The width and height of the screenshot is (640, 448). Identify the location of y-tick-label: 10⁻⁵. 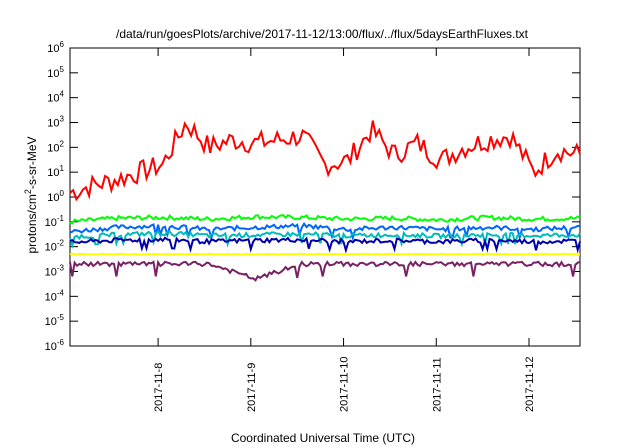
(55, 320).